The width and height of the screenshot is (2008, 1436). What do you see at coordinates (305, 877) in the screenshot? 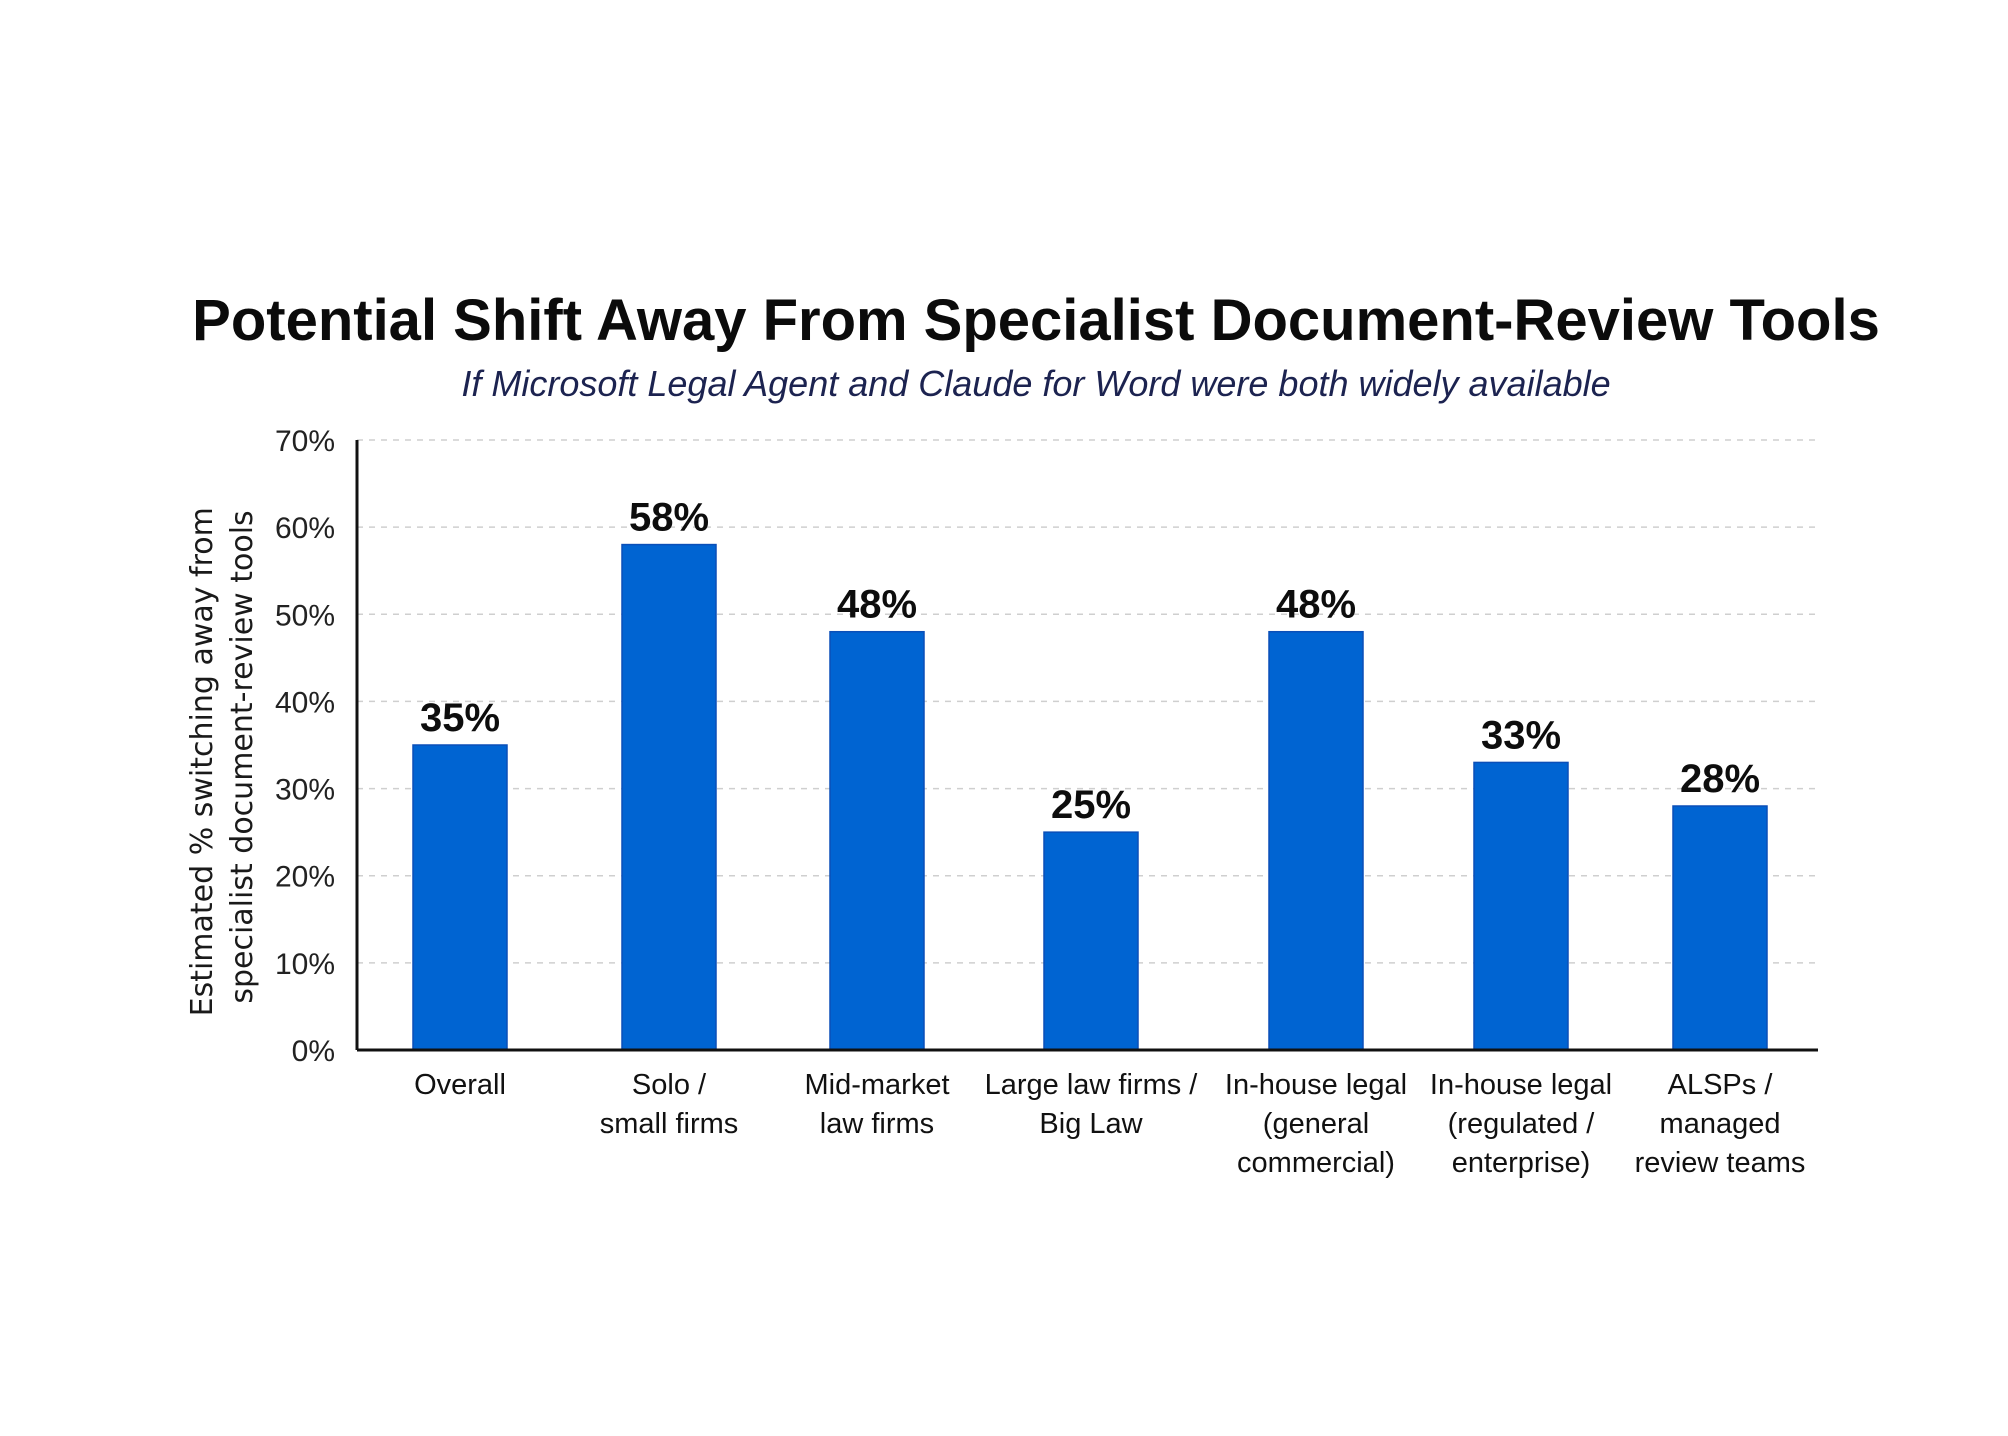
I see `y-tick-label: 20%` at bounding box center [305, 877].